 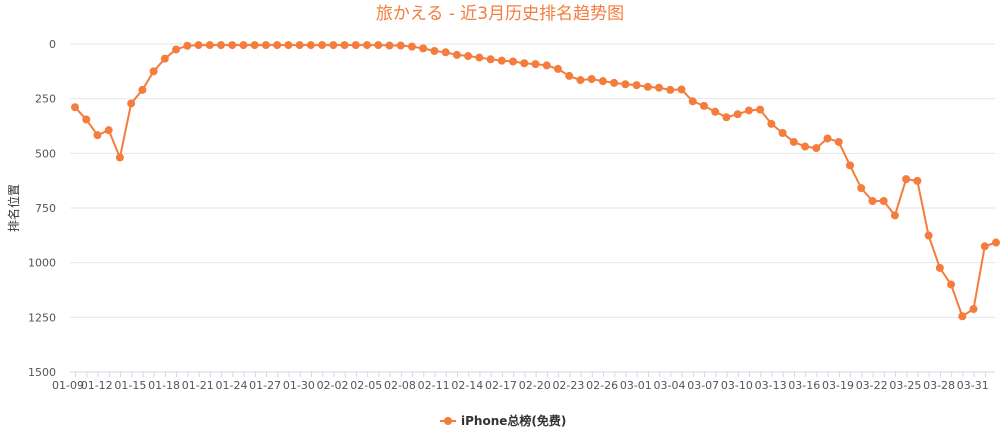 What do you see at coordinates (198, 385) in the screenshot?
I see `x-tick-label: 01-21` at bounding box center [198, 385].